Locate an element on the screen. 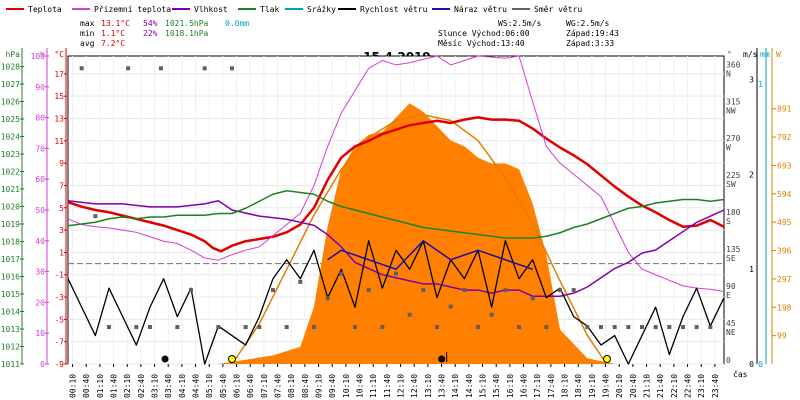  stats-moon: Měsíc Východ:13:40 is located at coordinates (481, 43).